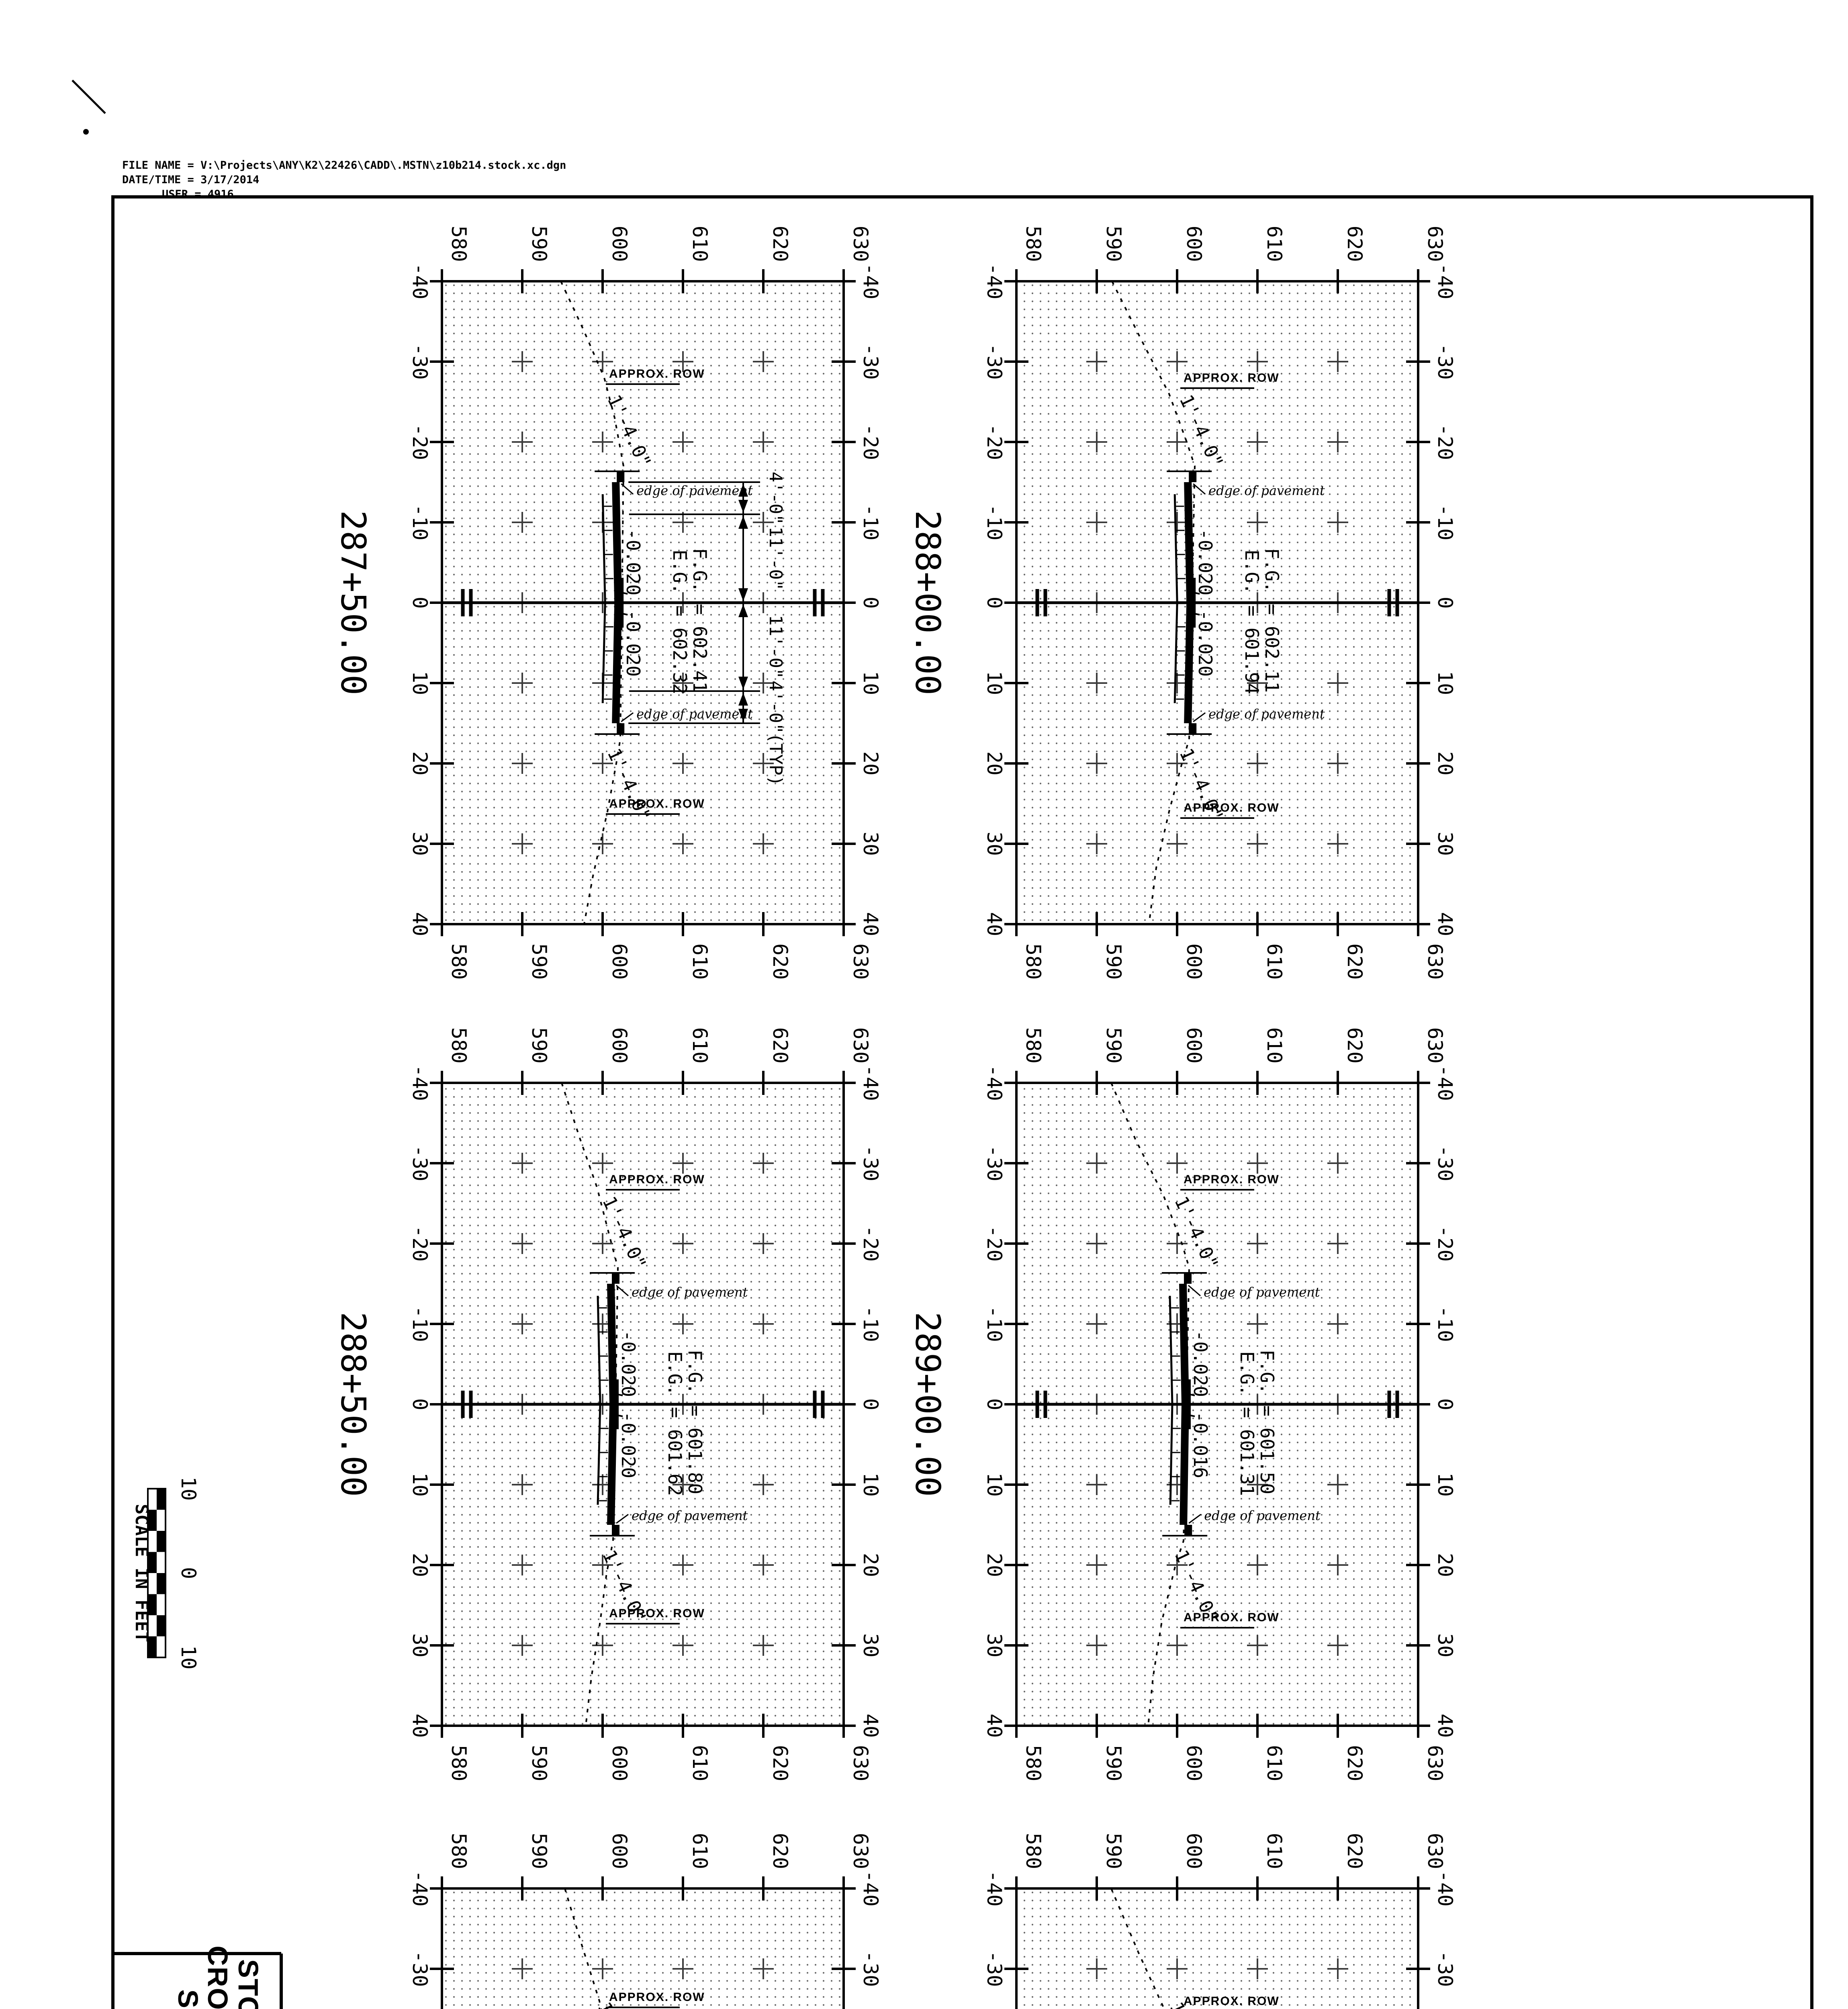  Describe the element at coordinates (1217, 1948) in the screenshot. I see `plot-border` at that location.